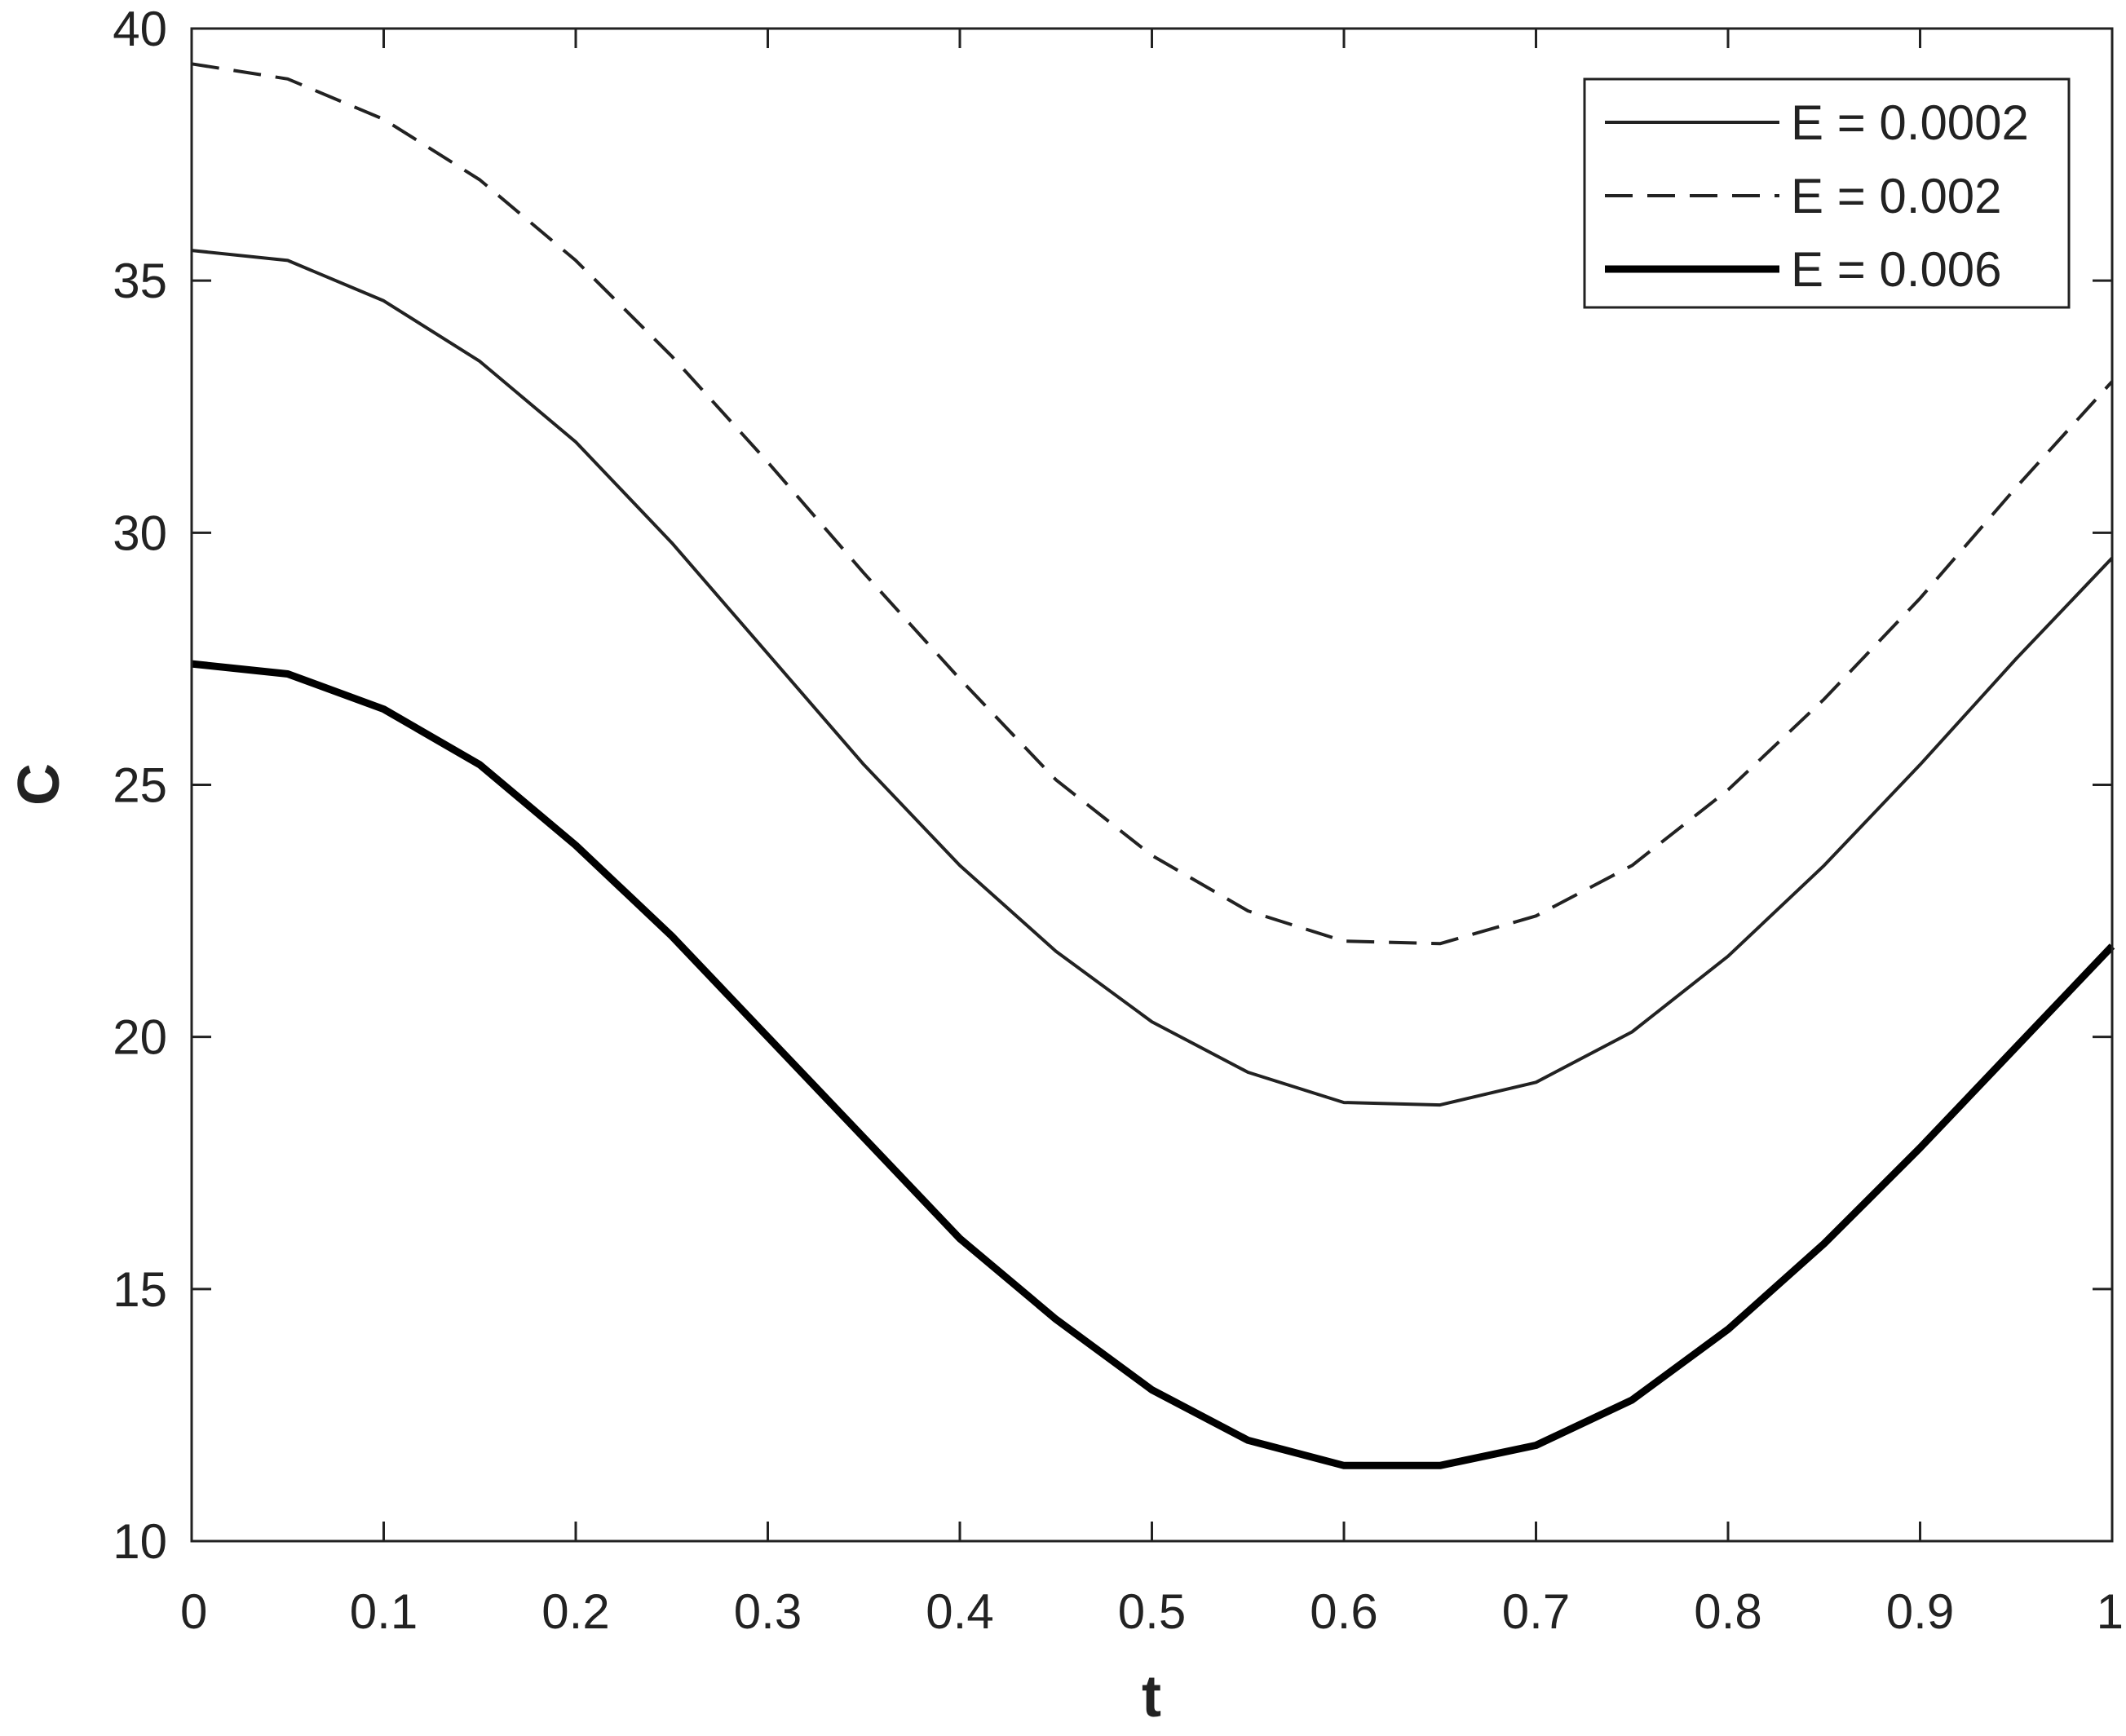  I want to click on x-tick-label: 0.1, so click(384, 1611).